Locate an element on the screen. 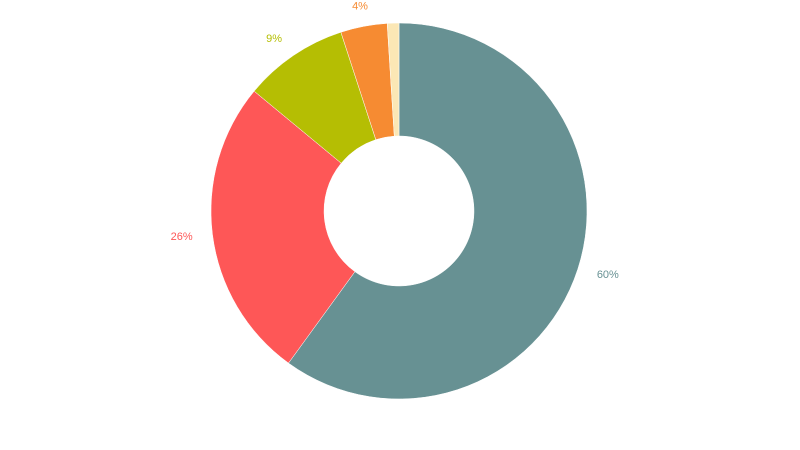 The image size is (800, 450). slice-label: 4% is located at coordinates (360, 7).